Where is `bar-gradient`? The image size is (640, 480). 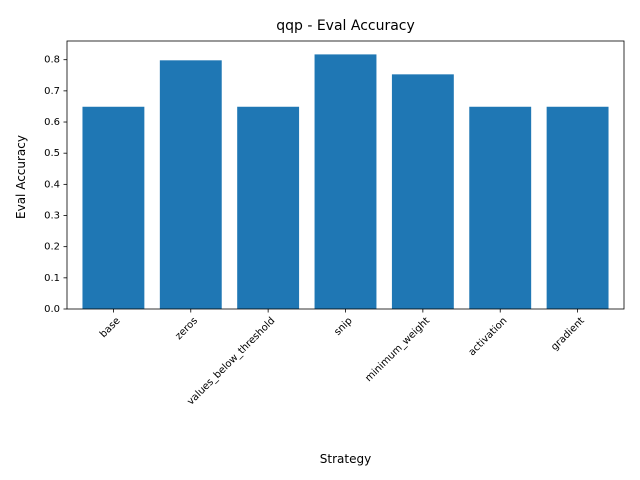 bar-gradient is located at coordinates (577, 208).